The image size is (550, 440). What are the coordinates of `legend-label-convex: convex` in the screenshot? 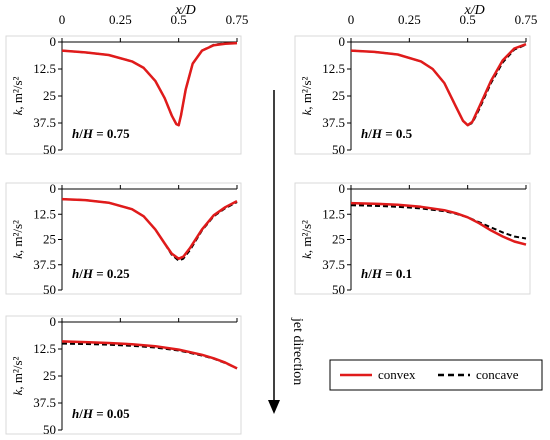 It's located at (397, 374).